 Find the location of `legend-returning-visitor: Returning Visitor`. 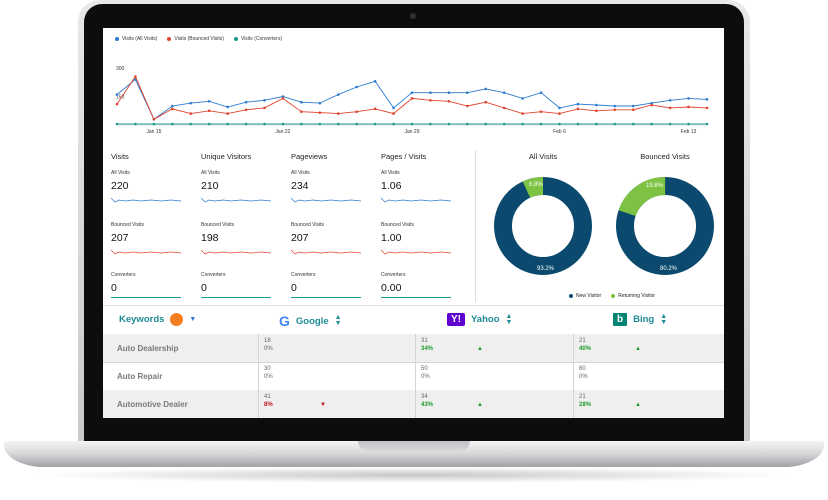

legend-returning-visitor: Returning Visitor is located at coordinates (633, 296).